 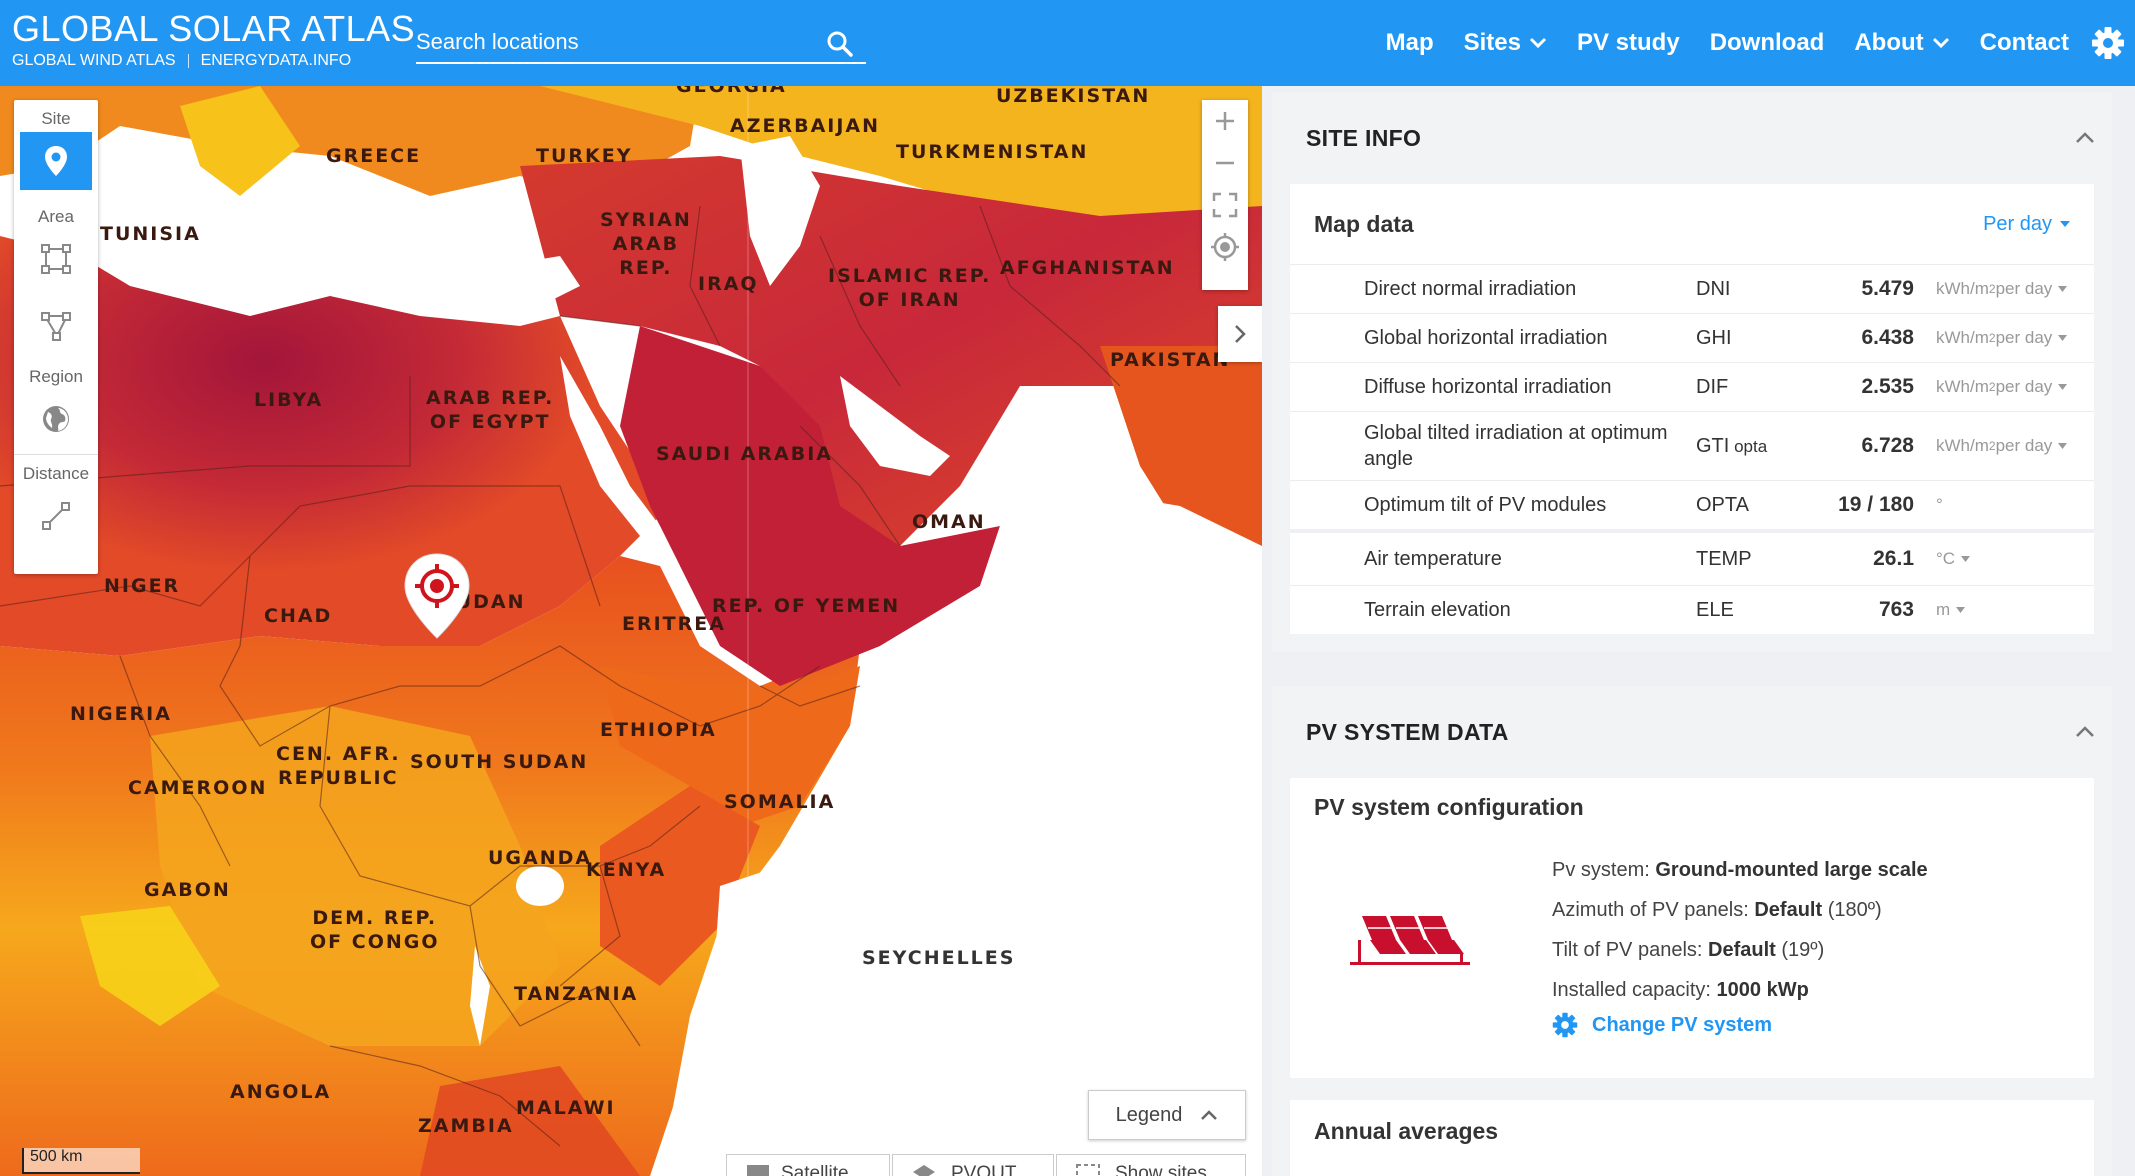 What do you see at coordinates (646, 244) in the screenshot?
I see `map-label-syria: SYRIAN ARAB REP.` at bounding box center [646, 244].